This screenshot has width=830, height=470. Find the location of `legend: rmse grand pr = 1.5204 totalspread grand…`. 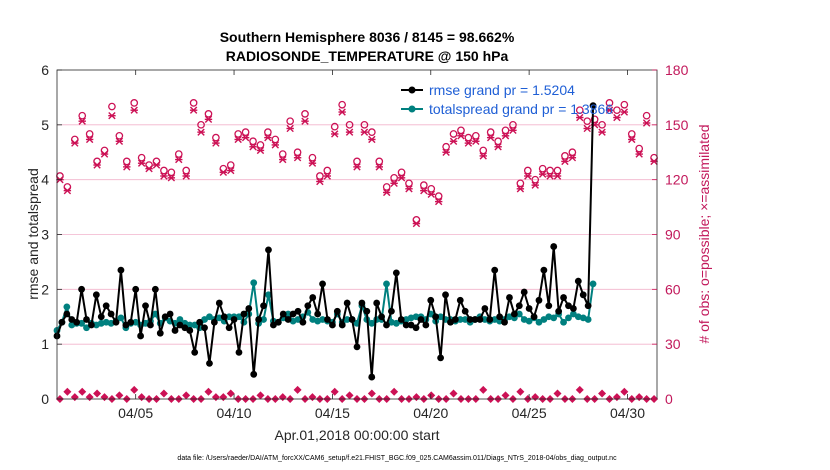

legend: rmse grand pr = 1.5204 totalspread grand… is located at coordinates (507, 99).